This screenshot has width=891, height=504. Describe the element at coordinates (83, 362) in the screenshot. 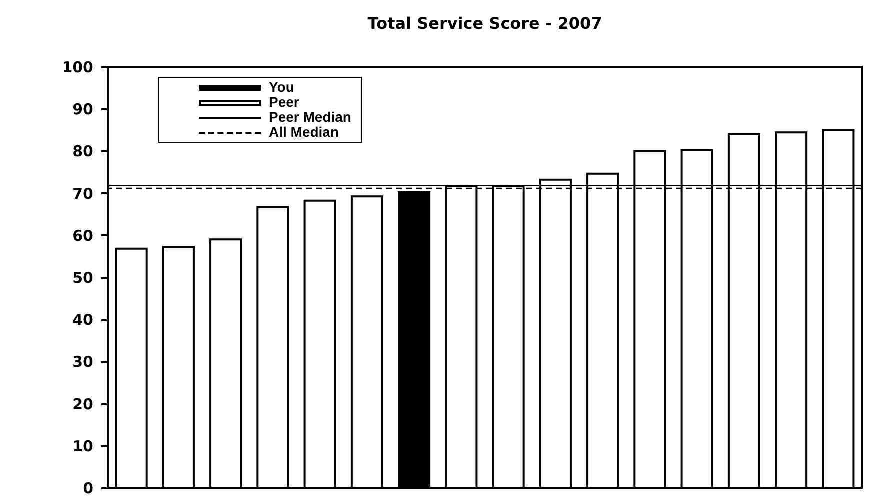

I see `y-tick-label: 30` at that location.